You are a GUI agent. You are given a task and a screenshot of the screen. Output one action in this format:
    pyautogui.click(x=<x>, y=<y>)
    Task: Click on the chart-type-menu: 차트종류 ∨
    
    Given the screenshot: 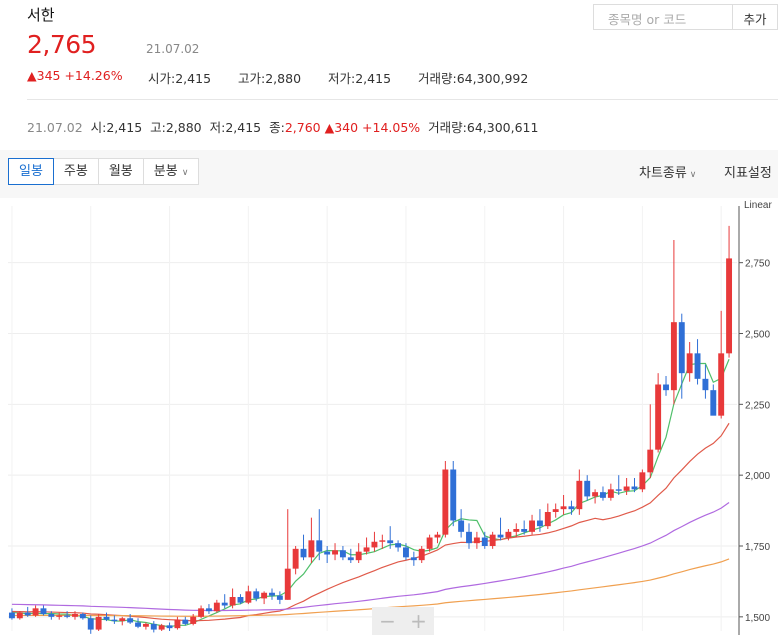 What is the action you would take?
    pyautogui.click(x=668, y=173)
    